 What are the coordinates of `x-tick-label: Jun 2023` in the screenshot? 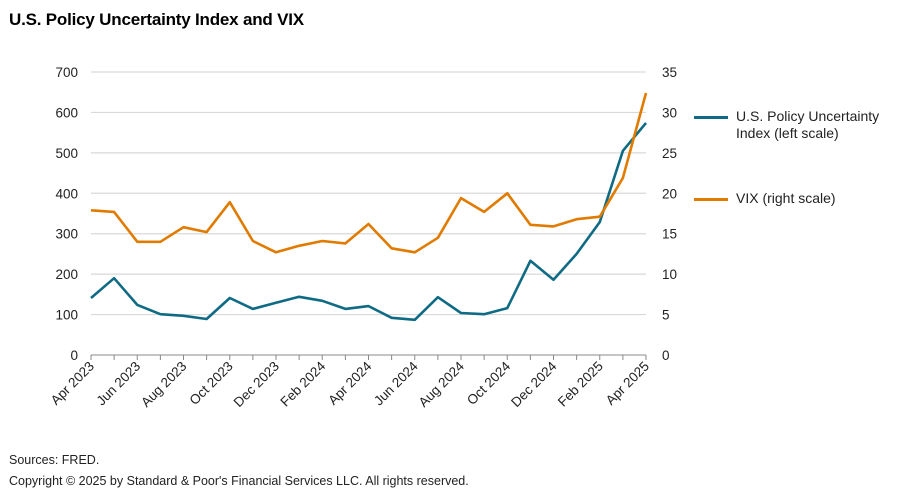 It's located at (118, 384).